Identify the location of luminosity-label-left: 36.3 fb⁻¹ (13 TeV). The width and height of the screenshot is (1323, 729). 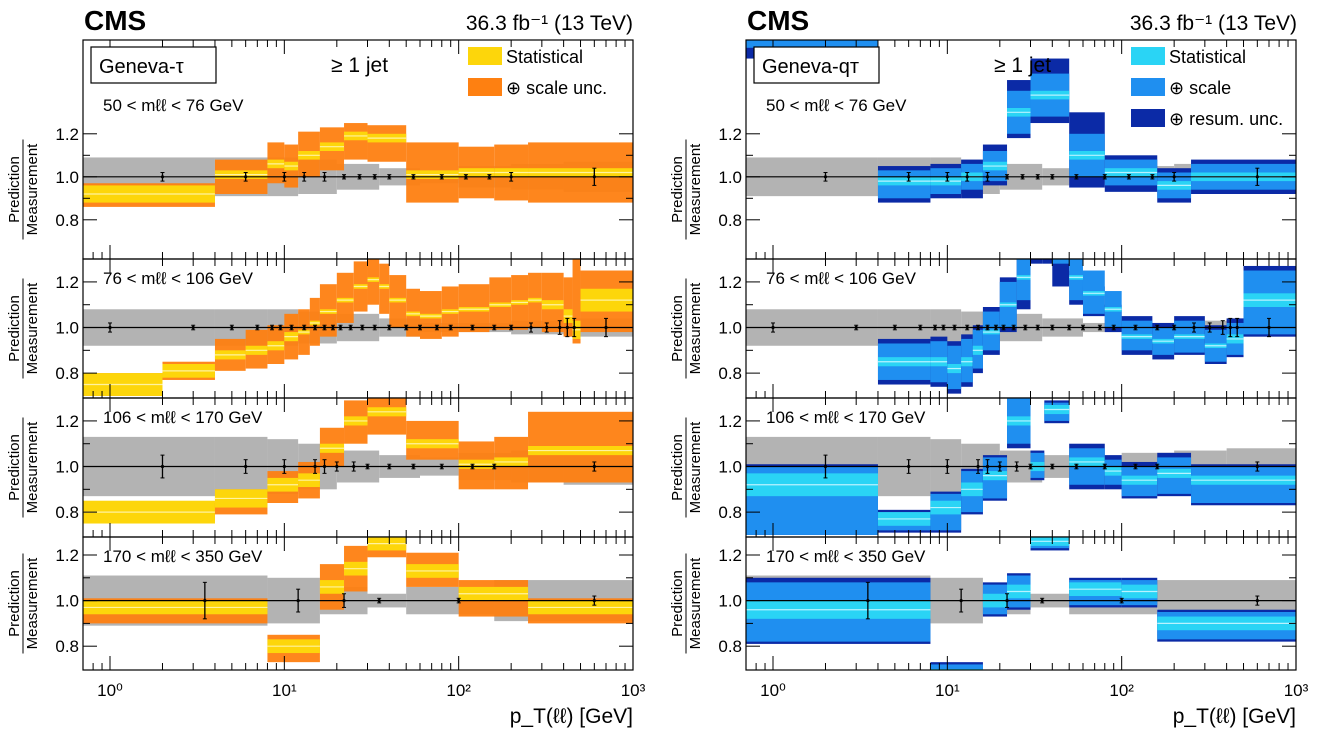
(549, 23).